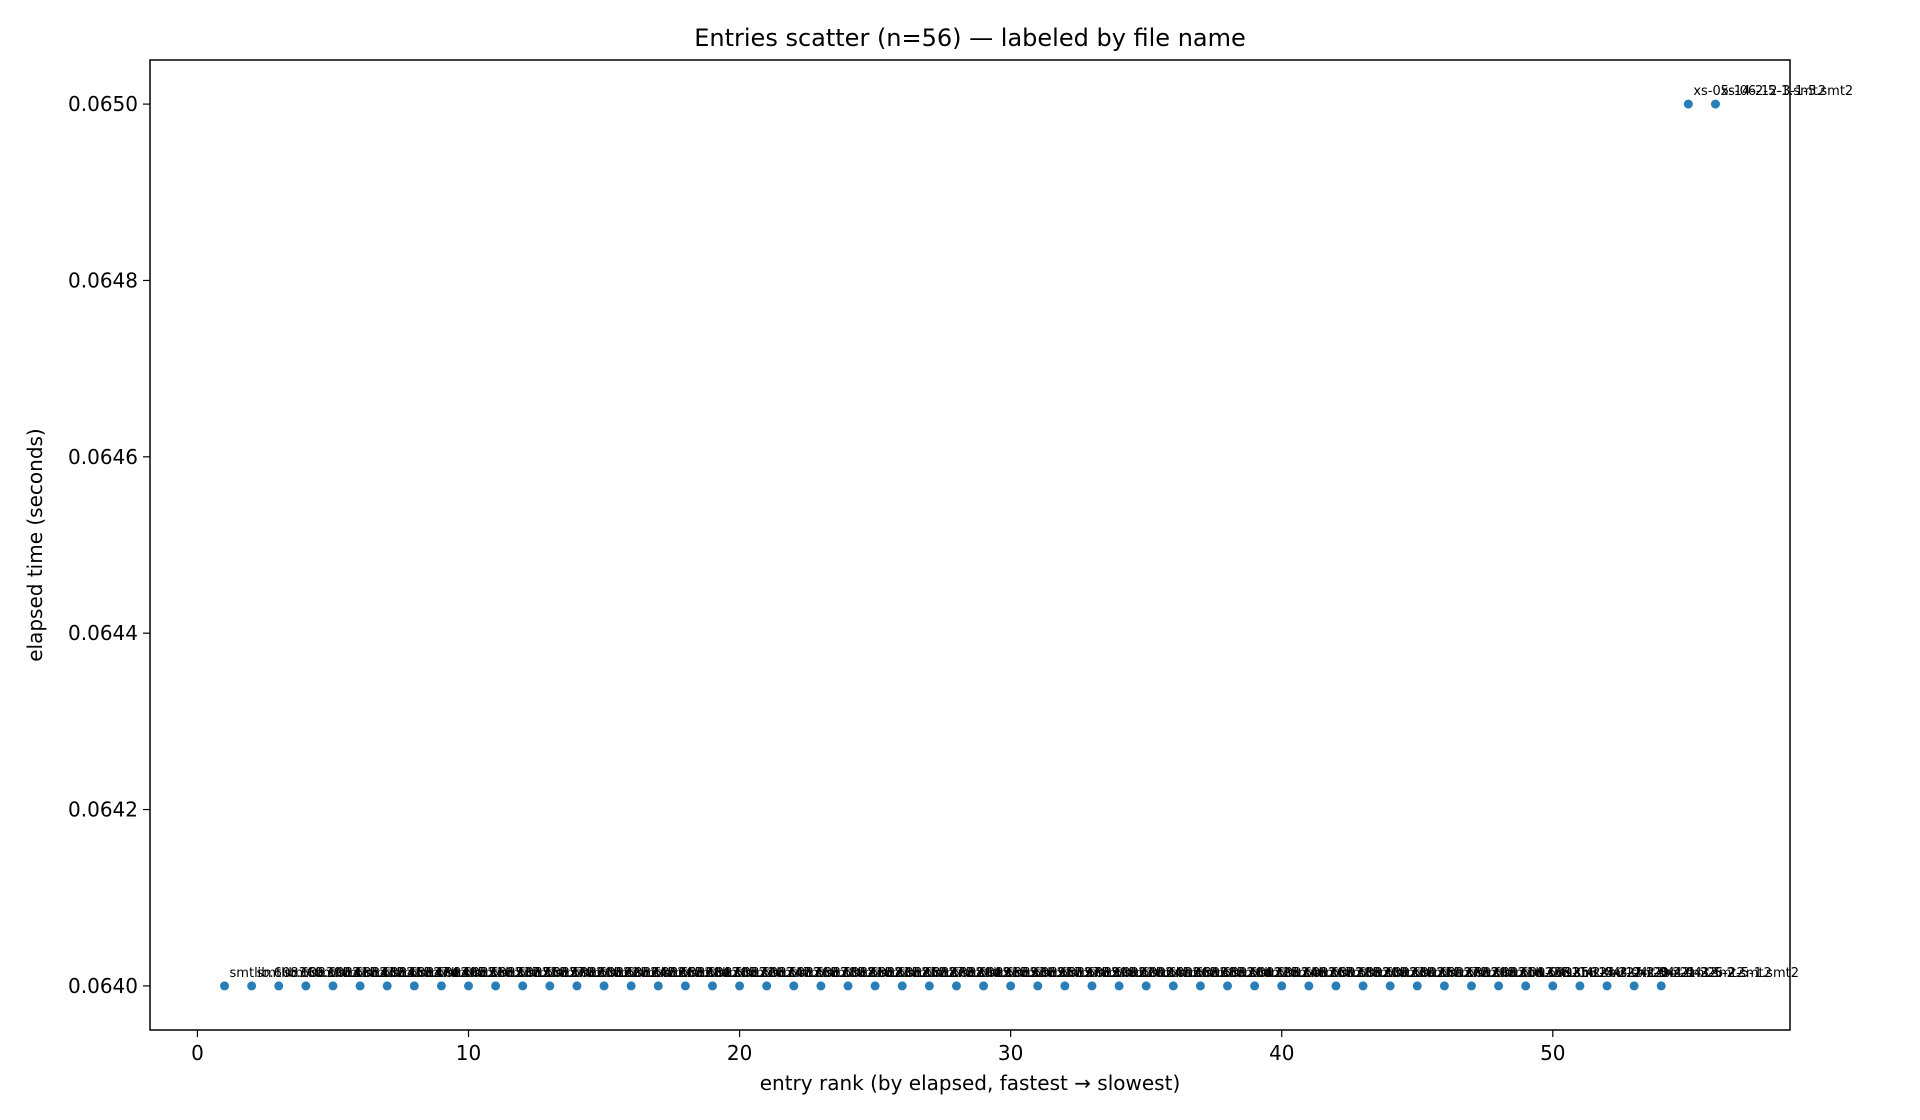  Describe the element at coordinates (103, 457) in the screenshot. I see `y-tick-label: 0.0646` at that location.